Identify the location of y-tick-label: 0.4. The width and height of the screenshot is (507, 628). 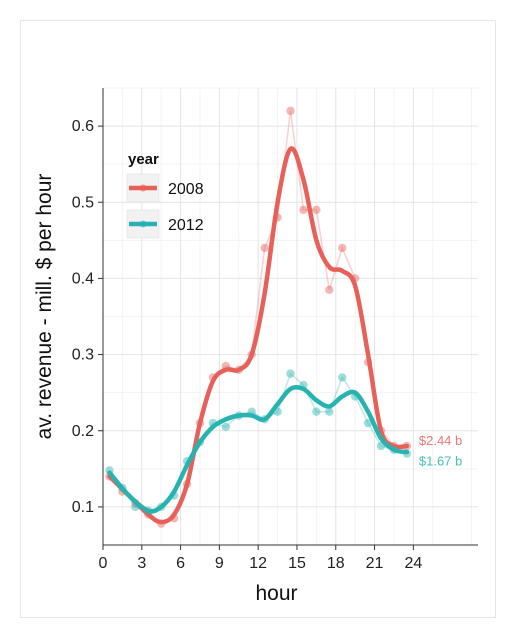
(83, 278).